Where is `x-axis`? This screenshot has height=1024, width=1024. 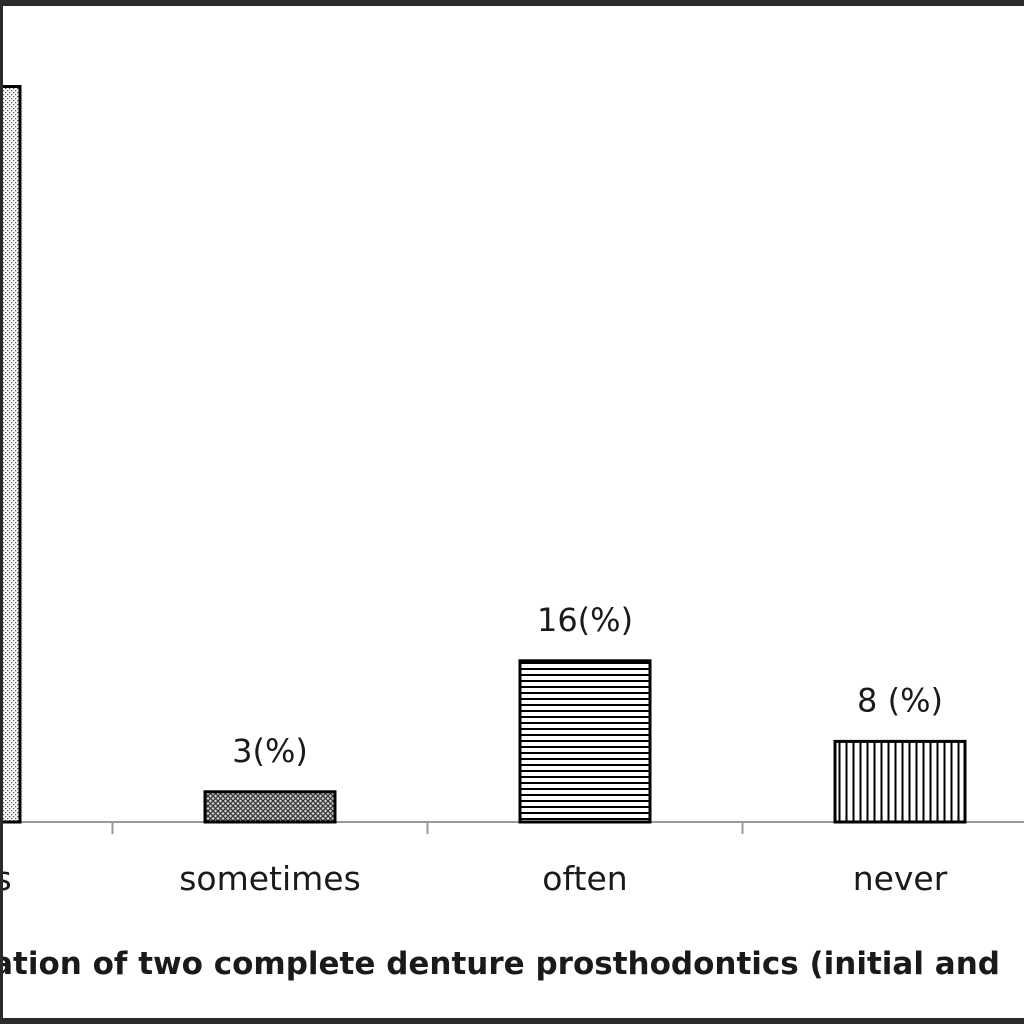
x-axis is located at coordinates (513, 827).